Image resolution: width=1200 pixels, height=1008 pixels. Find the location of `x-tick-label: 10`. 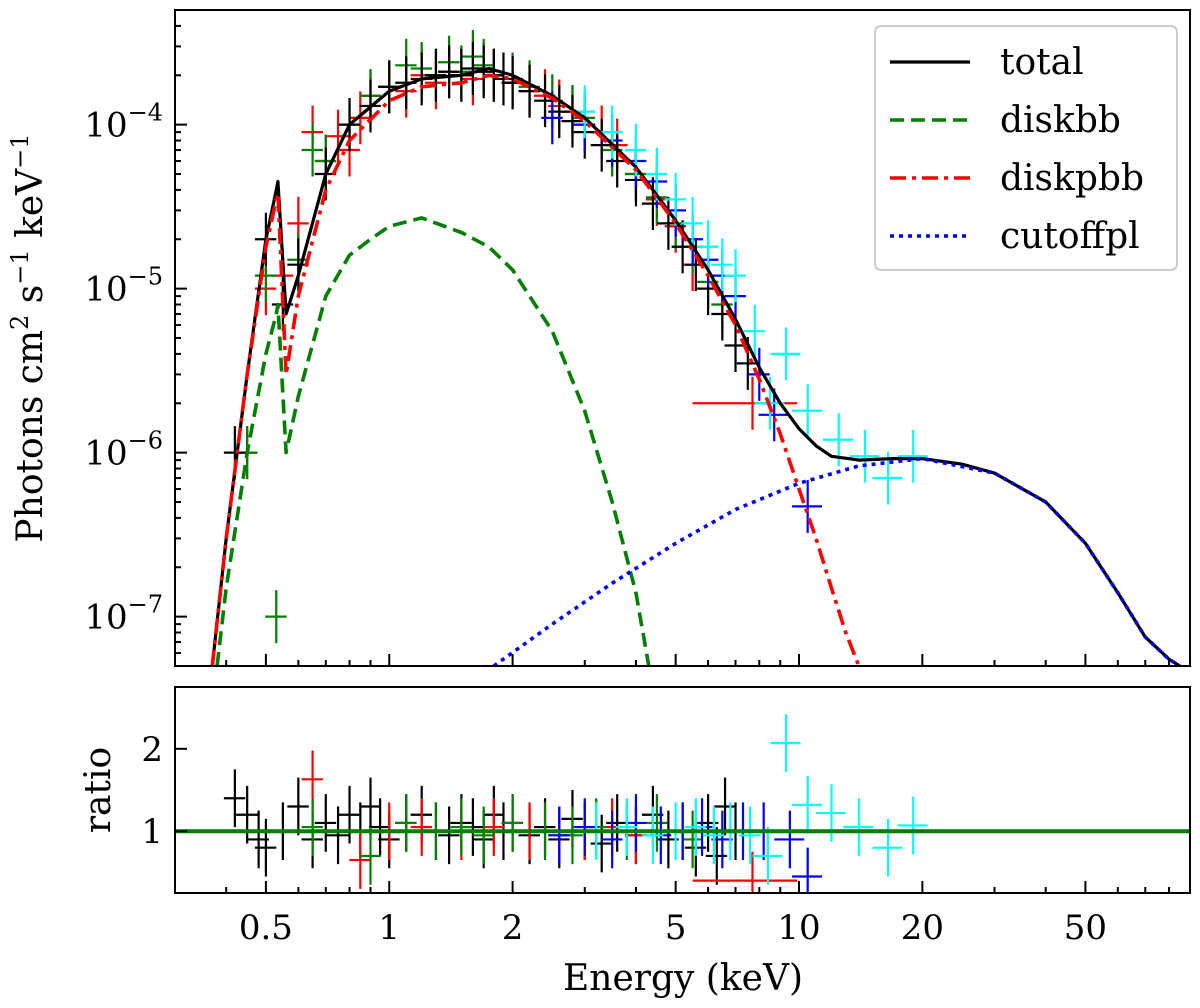

x-tick-label: 10 is located at coordinates (798, 928).